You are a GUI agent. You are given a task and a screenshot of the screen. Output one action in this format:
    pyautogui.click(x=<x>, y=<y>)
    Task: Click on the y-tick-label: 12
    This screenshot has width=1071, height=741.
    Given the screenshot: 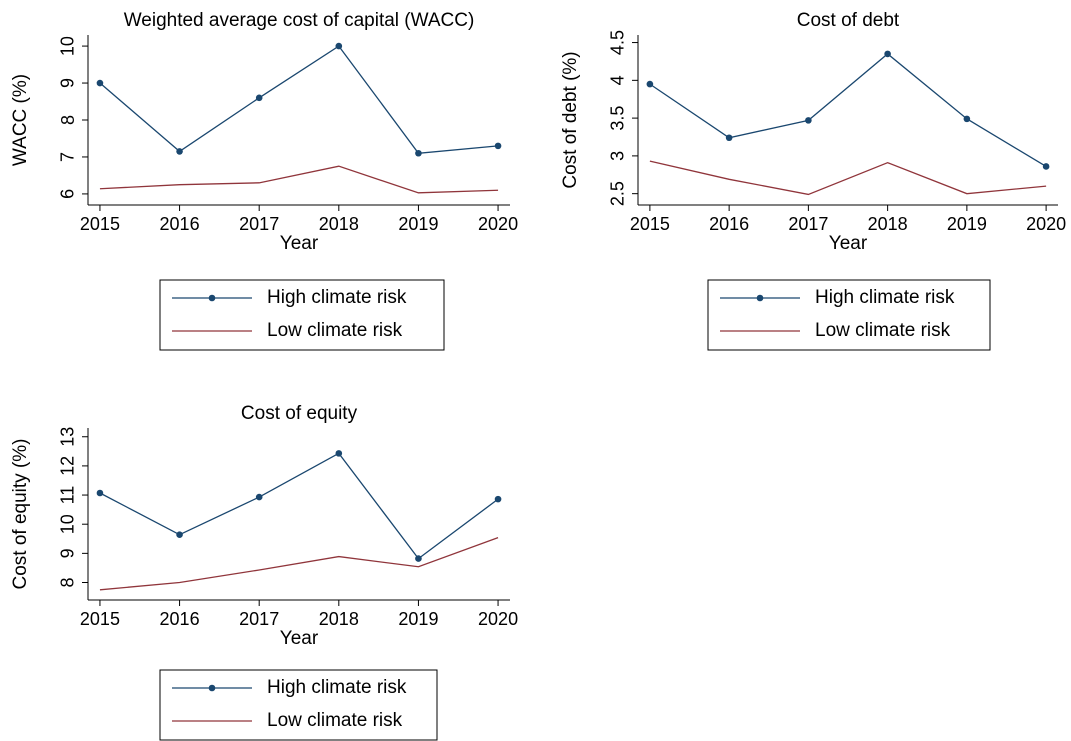 What is the action you would take?
    pyautogui.click(x=68, y=466)
    